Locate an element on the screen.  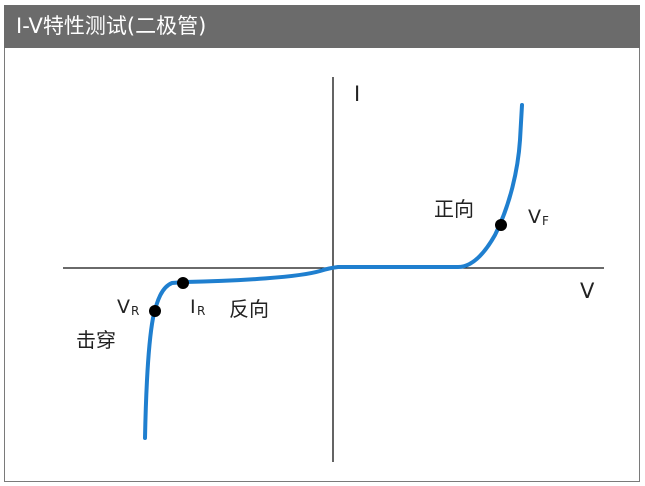
vf-point is located at coordinates (501, 225).